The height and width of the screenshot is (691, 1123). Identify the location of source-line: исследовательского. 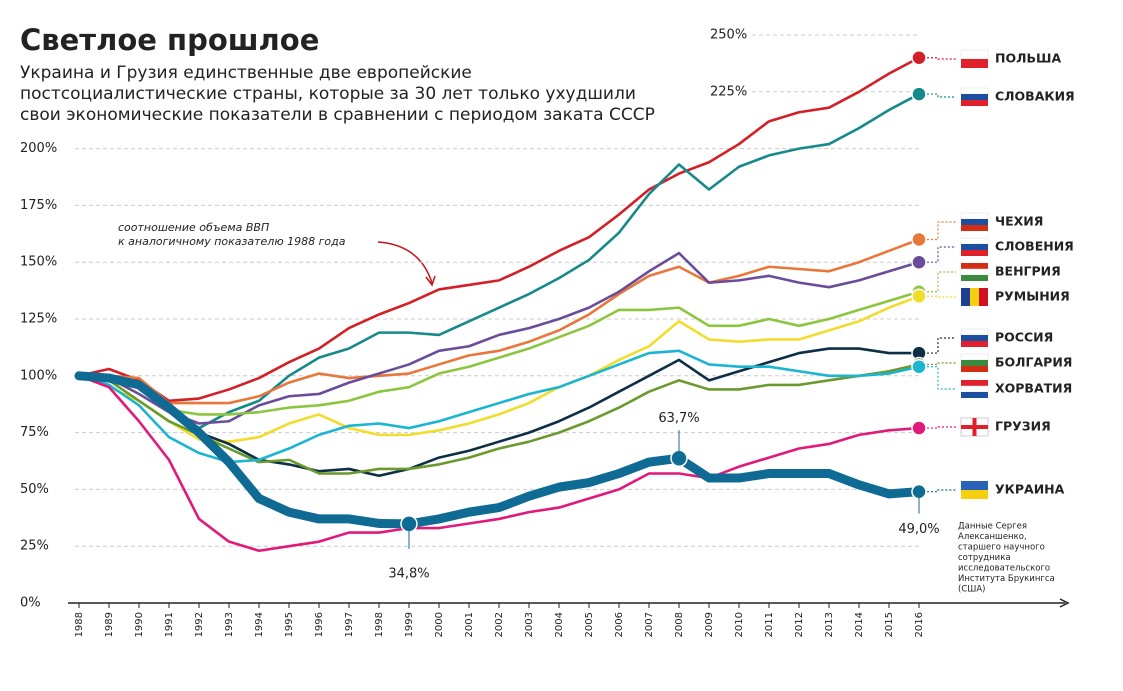
(1004, 569).